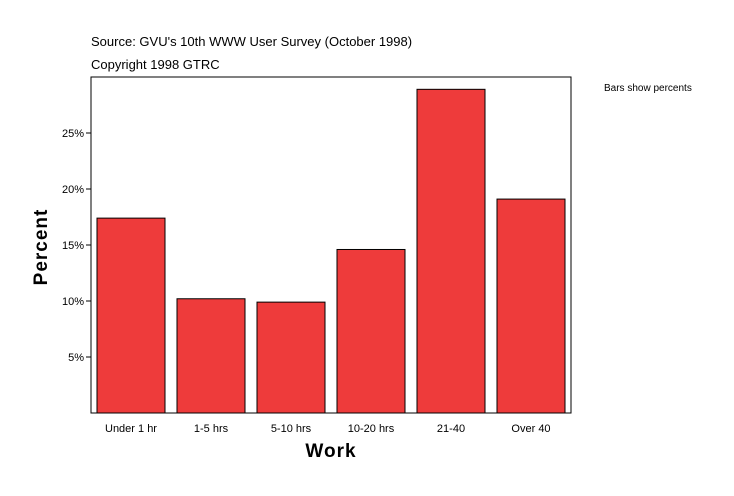 The width and height of the screenshot is (734, 496). Describe the element at coordinates (371, 429) in the screenshot. I see `x-tick-label: 10-20 hrs` at that location.